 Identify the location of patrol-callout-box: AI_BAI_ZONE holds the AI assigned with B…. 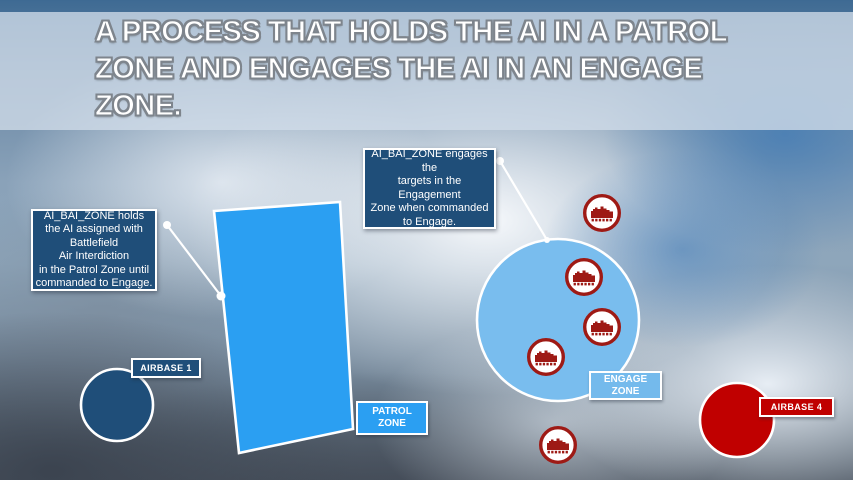
(94, 250).